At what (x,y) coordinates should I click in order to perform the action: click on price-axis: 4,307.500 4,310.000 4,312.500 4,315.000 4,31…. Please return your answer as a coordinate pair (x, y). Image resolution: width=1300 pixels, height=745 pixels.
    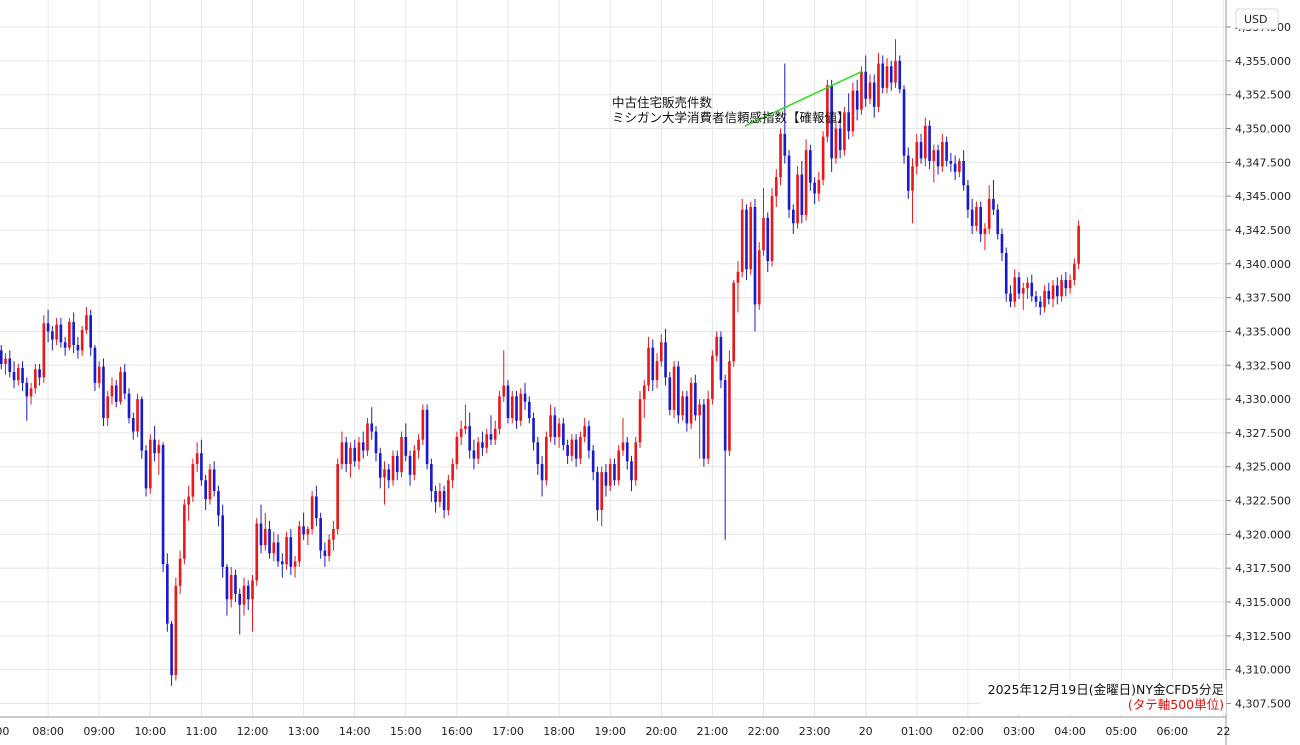
    Looking at the image, I should click on (1258, 372).